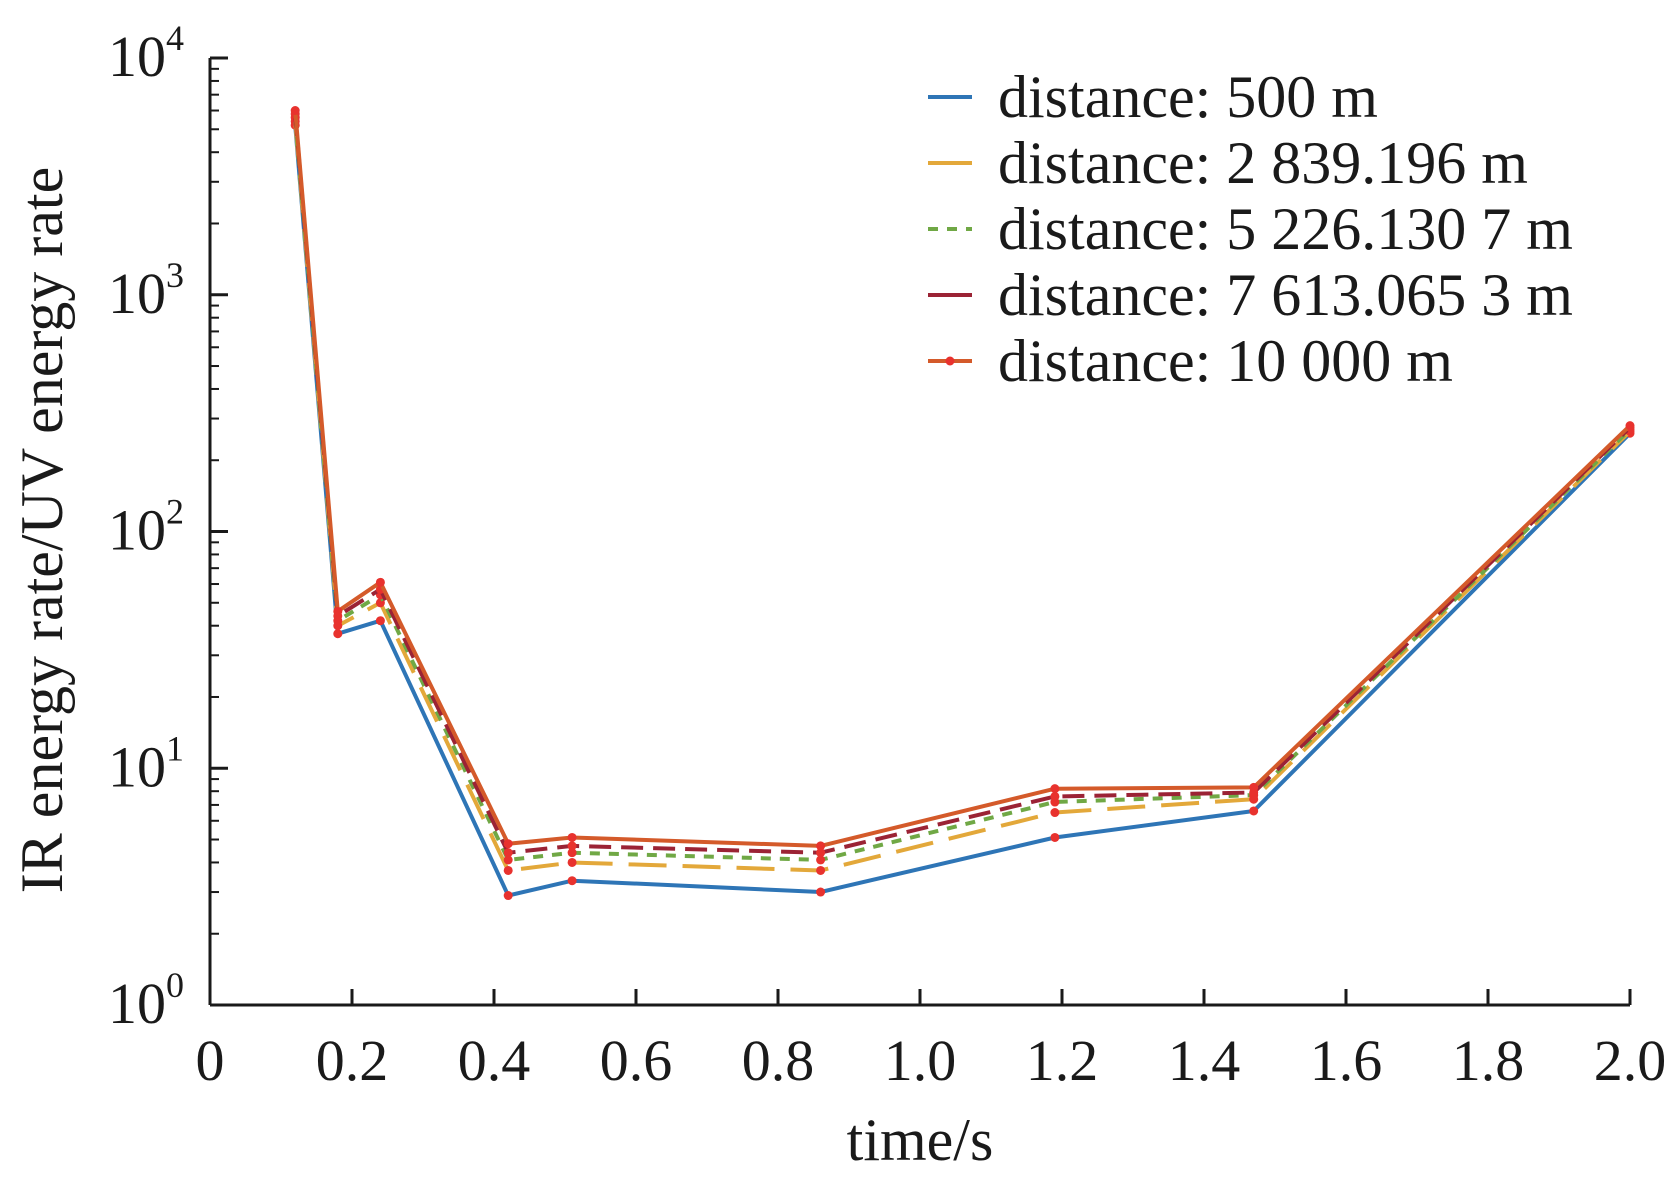 The height and width of the screenshot is (1178, 1677). Describe the element at coordinates (636, 1060) in the screenshot. I see `x-tick-label: 0.6` at that location.